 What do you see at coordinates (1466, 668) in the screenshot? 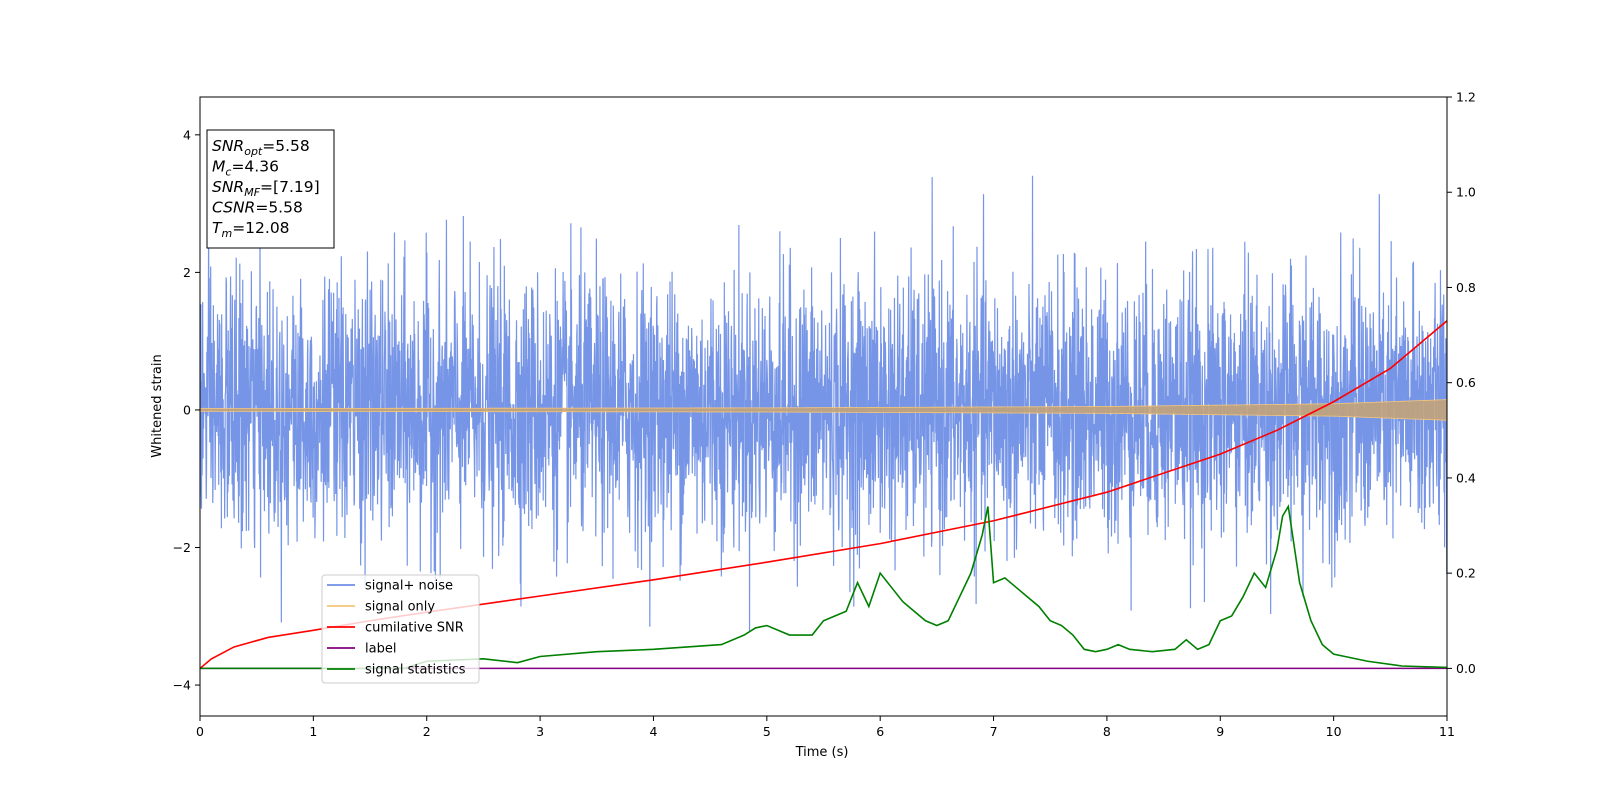
I see `y-right-tick-label: 0.0` at bounding box center [1466, 668].